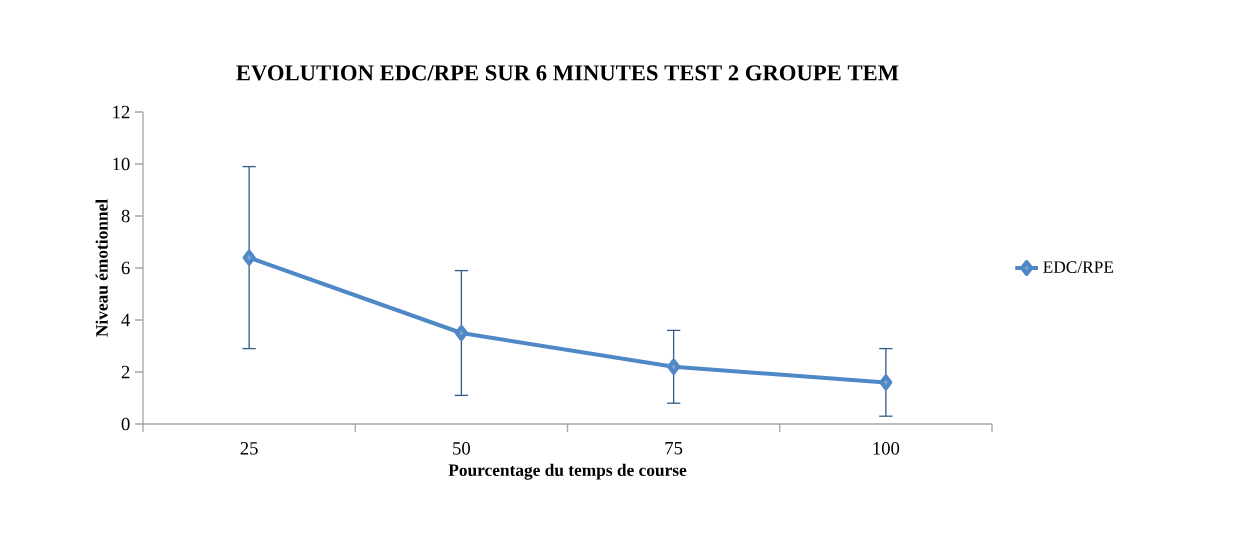 The height and width of the screenshot is (547, 1239). I want to click on y-tick-label: 8, so click(125, 216).